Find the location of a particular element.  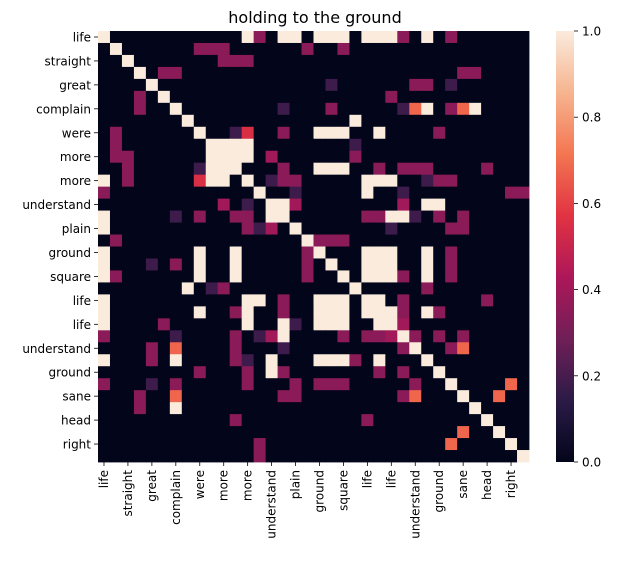

y-tick-label: square is located at coordinates (70, 277).